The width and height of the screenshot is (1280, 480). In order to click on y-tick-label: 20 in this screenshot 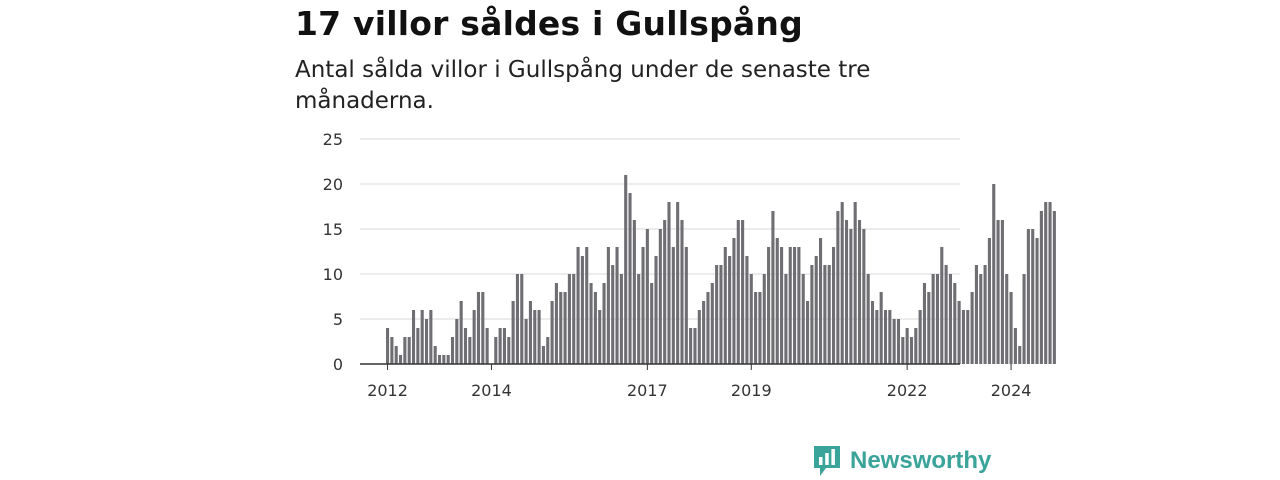, I will do `click(333, 184)`.